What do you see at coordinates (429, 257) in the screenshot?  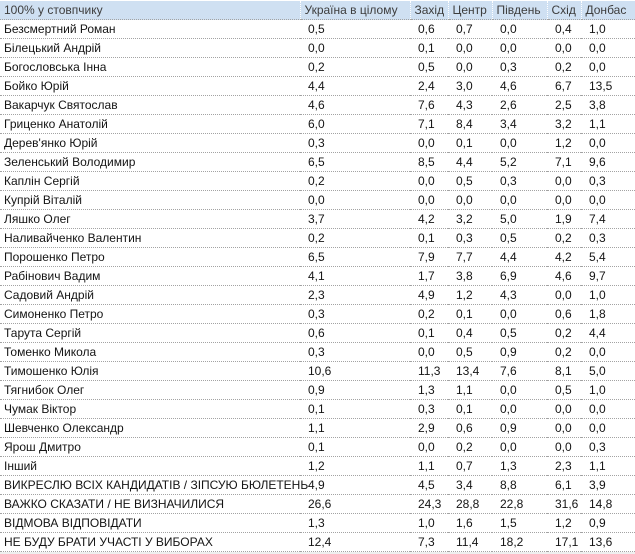 I see `value-cell: 7,9` at bounding box center [429, 257].